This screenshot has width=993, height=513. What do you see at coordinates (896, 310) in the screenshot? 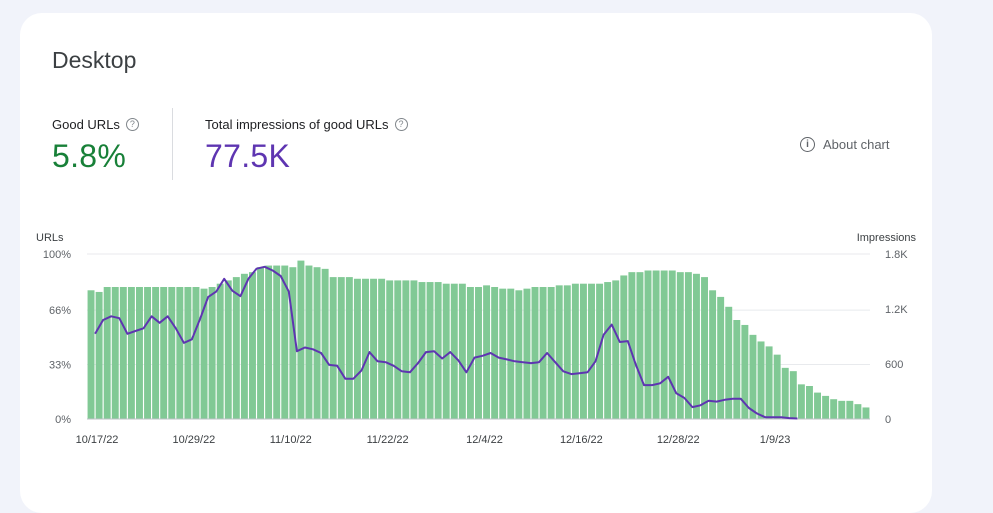
I see `y-tick-label-right: 1.2K` at bounding box center [896, 310].